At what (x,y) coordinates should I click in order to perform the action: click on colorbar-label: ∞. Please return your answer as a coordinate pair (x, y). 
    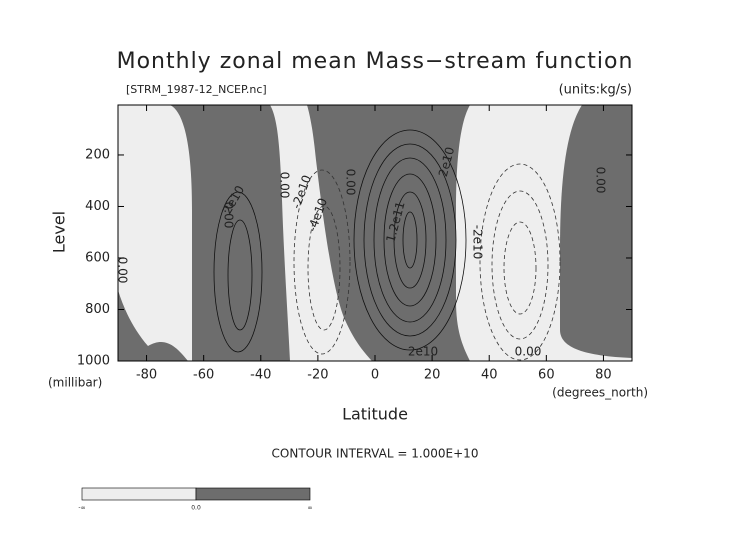
    Looking at the image, I should click on (310, 508).